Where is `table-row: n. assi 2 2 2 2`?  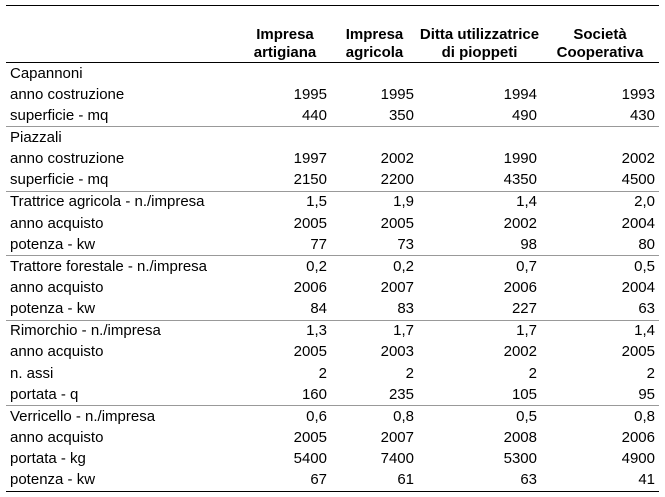
table-row: n. assi 2 2 2 2 is located at coordinates (332, 373).